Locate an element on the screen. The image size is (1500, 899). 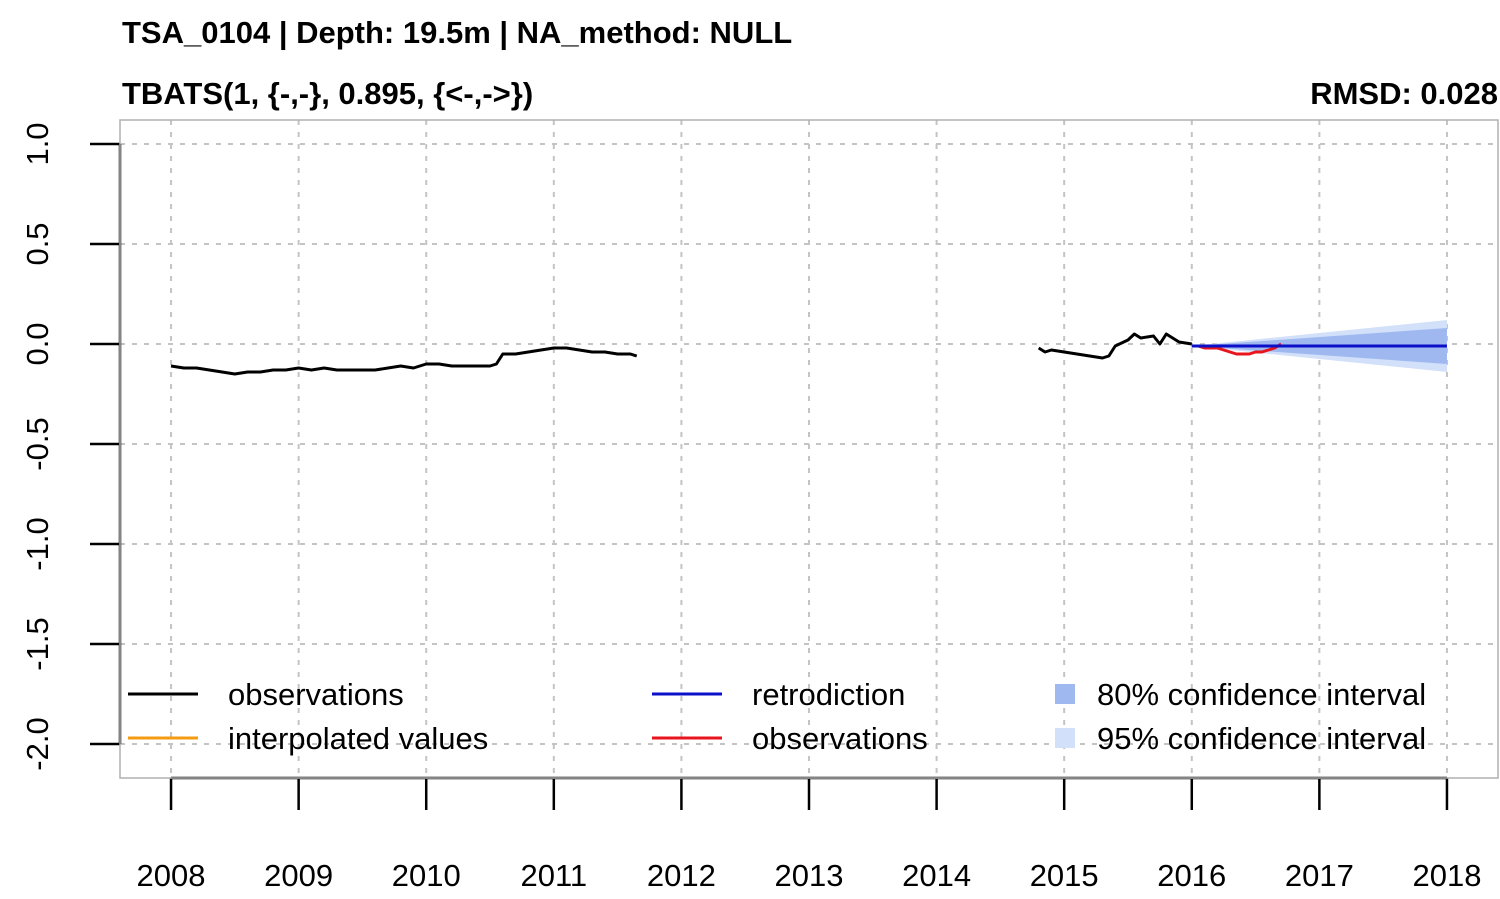
series-lines is located at coordinates (808, 354).